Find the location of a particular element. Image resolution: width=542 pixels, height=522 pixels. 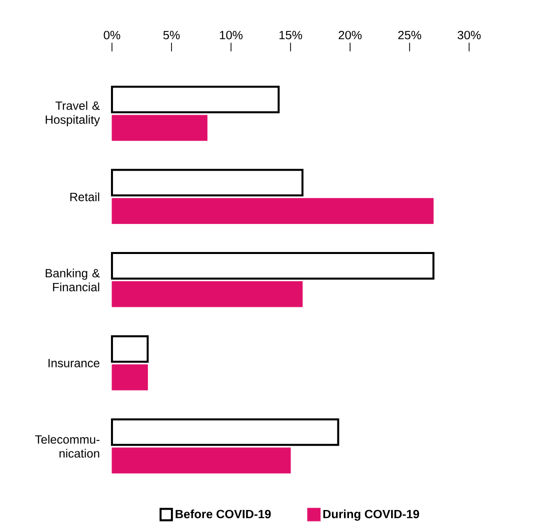

x-tick-label: 10% is located at coordinates (231, 35).